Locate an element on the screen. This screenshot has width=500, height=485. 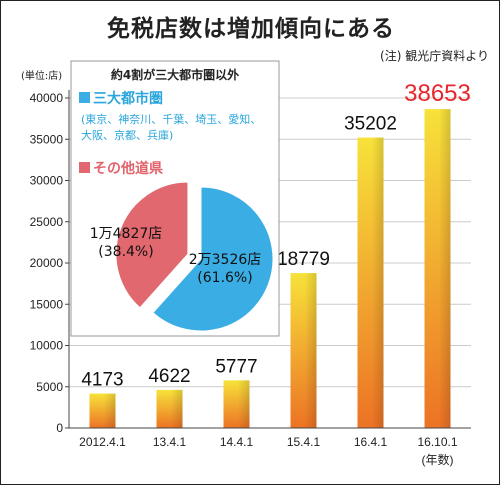
y-tick-label: 10000 is located at coordinates (47, 346).